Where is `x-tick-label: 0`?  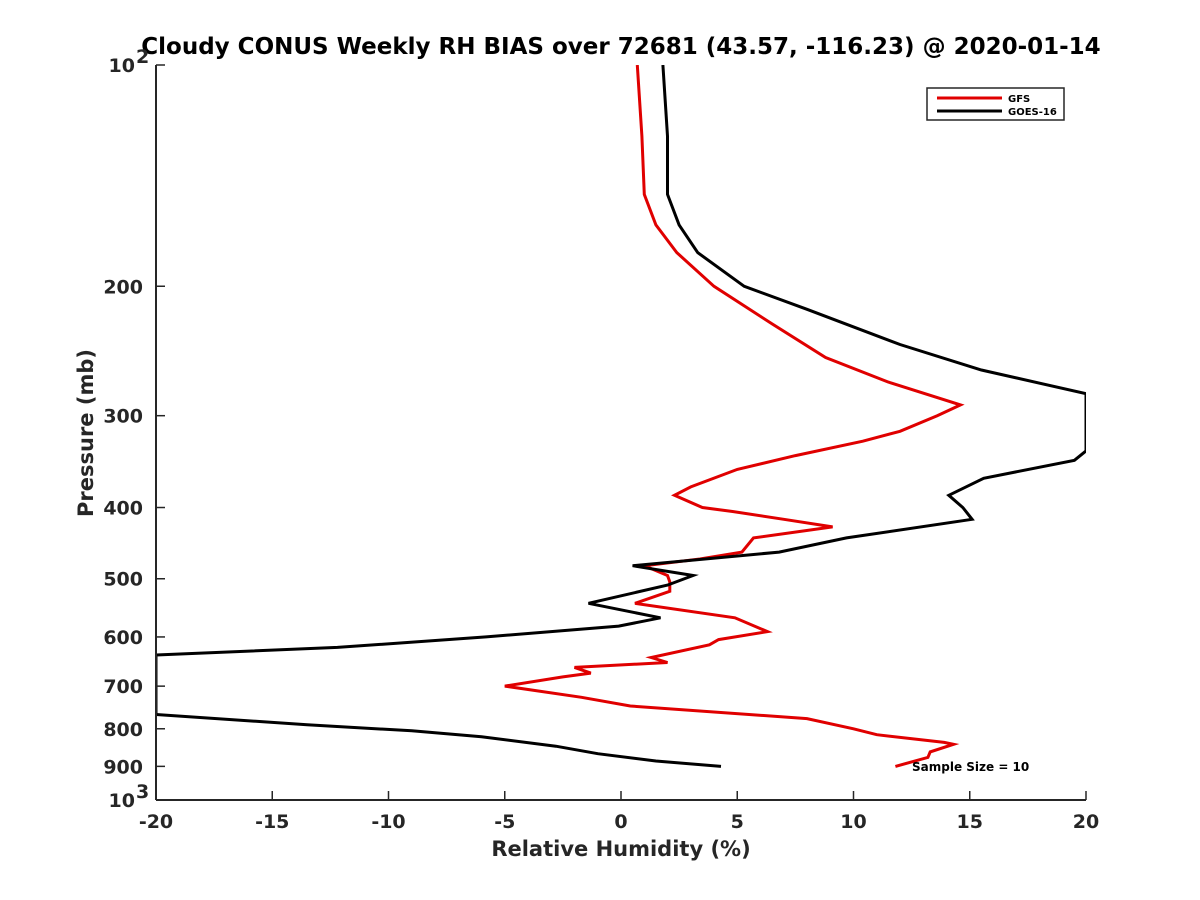 x-tick-label: 0 is located at coordinates (620, 822).